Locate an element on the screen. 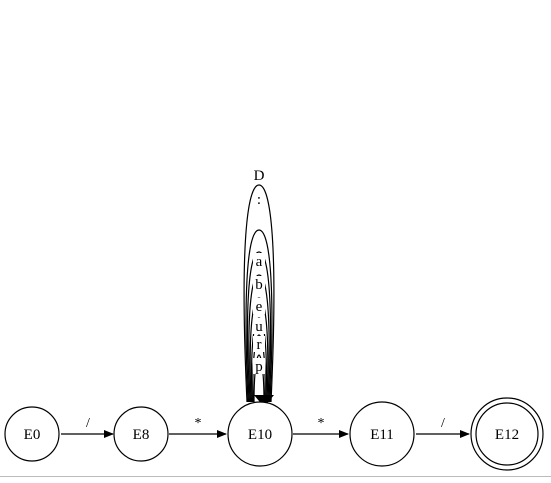 This screenshot has height=483, width=551. edge-label-e10-e11: * is located at coordinates (321, 423).